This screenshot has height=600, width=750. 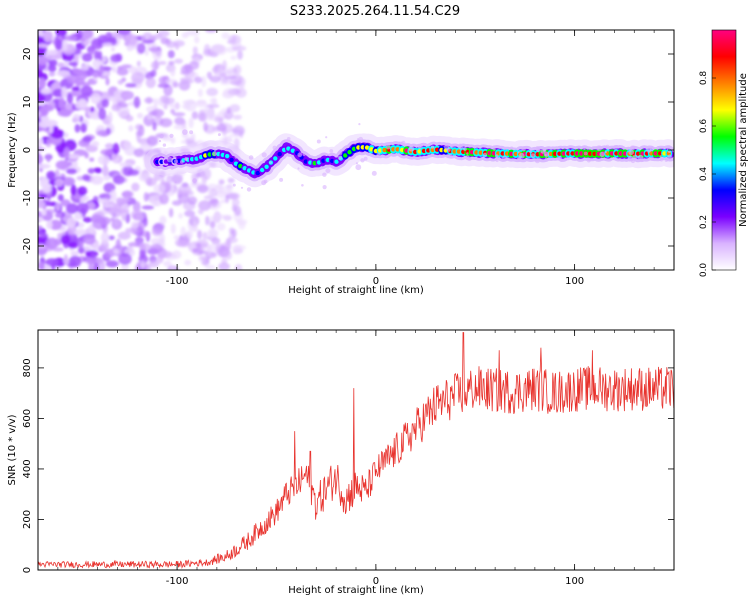 I want to click on y-tick-label: 0, so click(x=27, y=570).